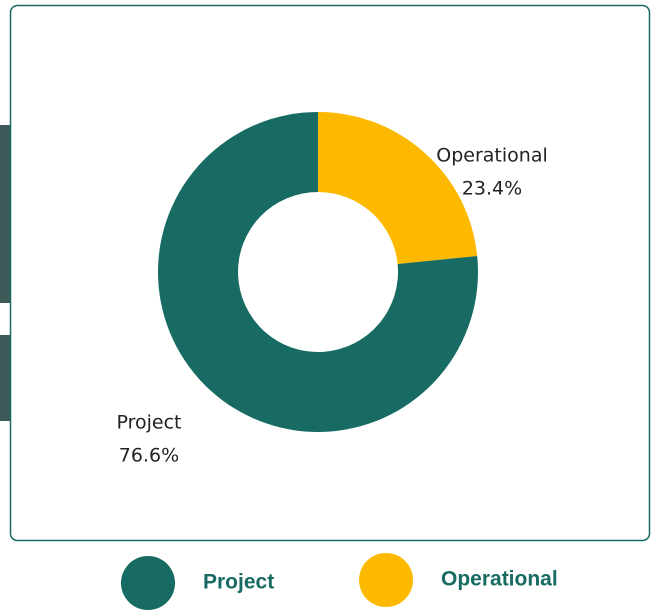 Image resolution: width=657 pixels, height=612 pixels. I want to click on slice-label: Project, so click(148, 423).